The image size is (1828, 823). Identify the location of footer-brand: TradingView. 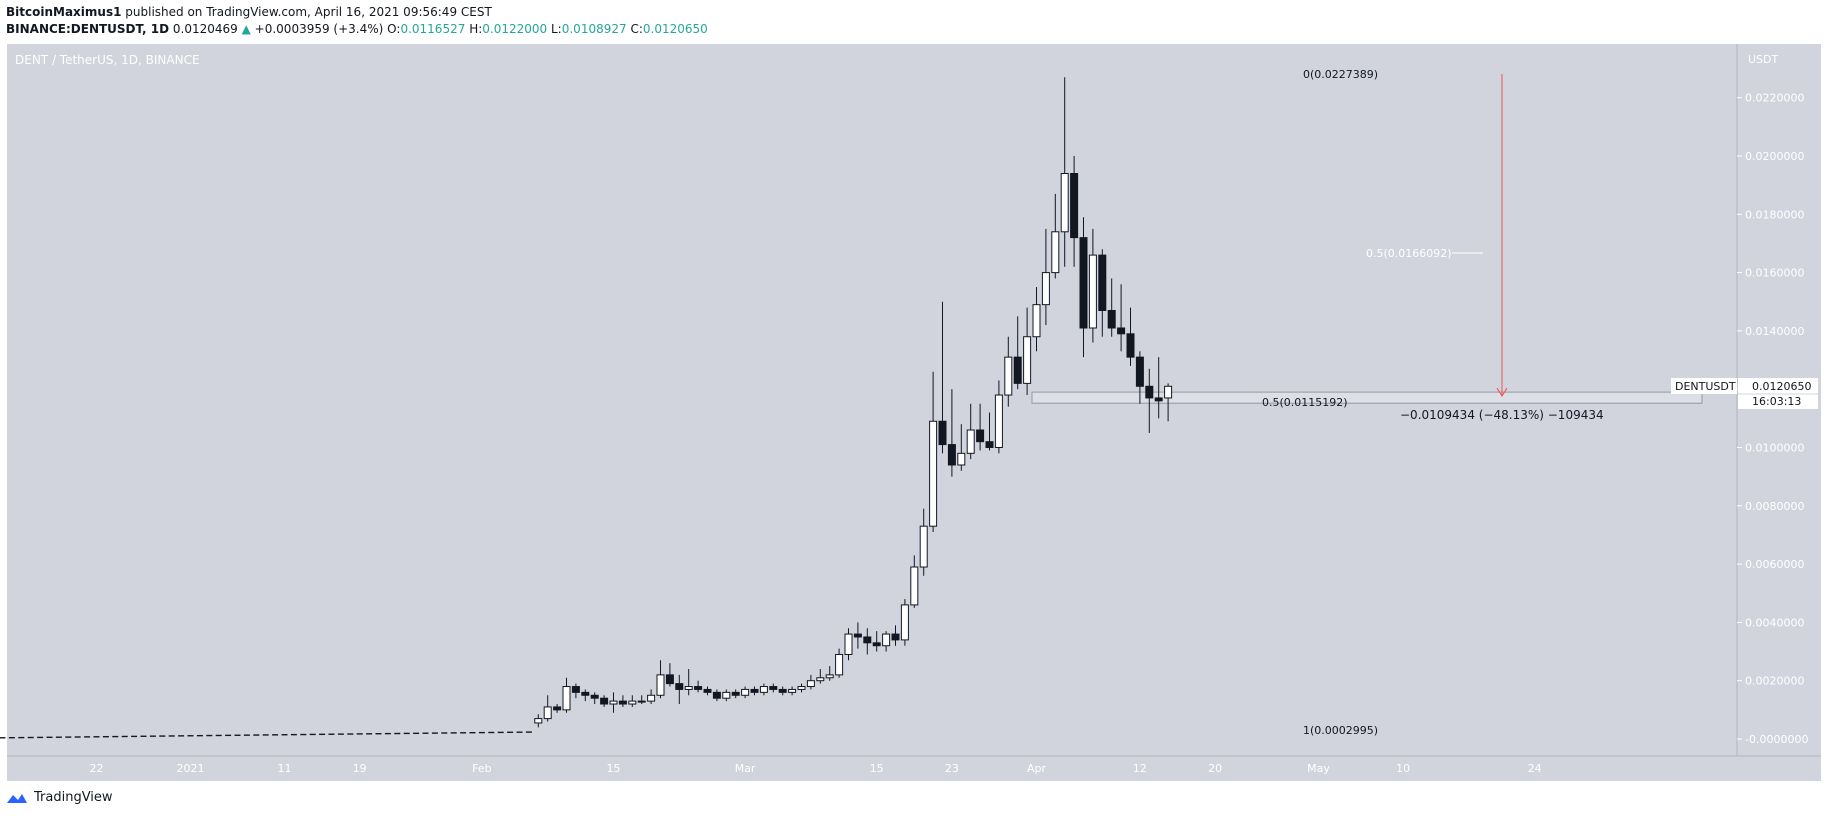
(59, 797).